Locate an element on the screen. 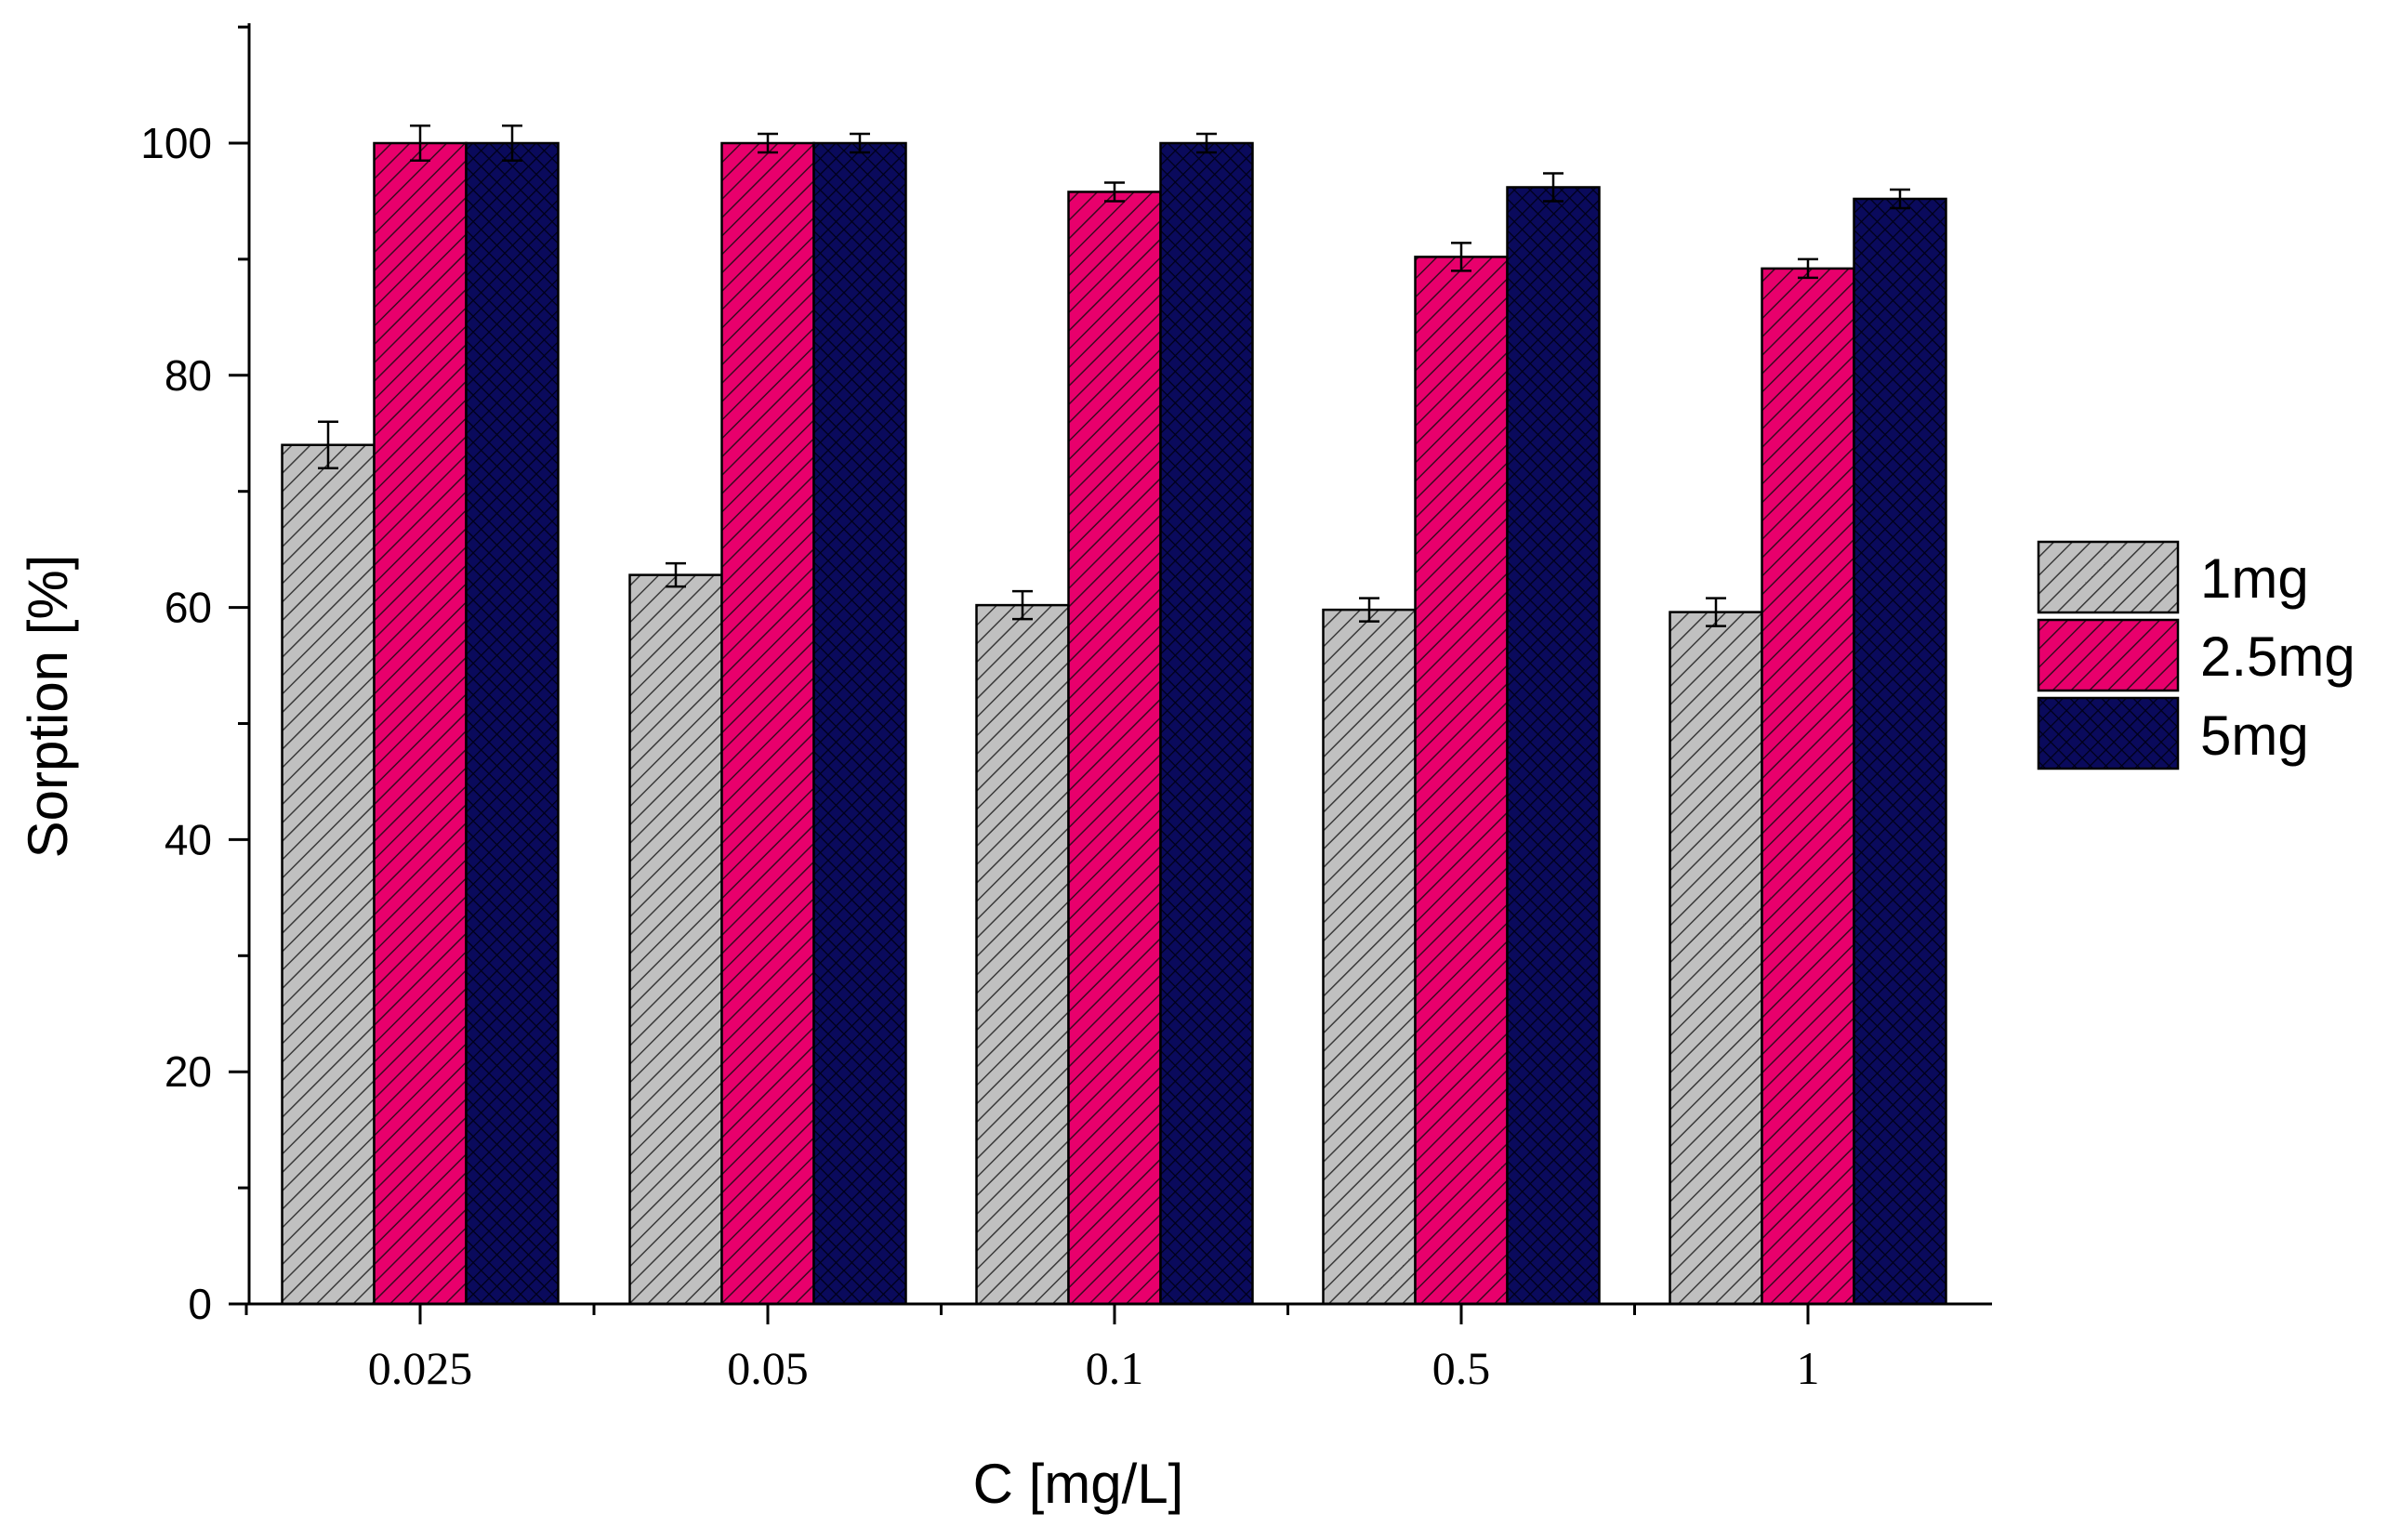 This screenshot has height=1540, width=2388. bar-2-5mg-0.5 is located at coordinates (1461, 781).